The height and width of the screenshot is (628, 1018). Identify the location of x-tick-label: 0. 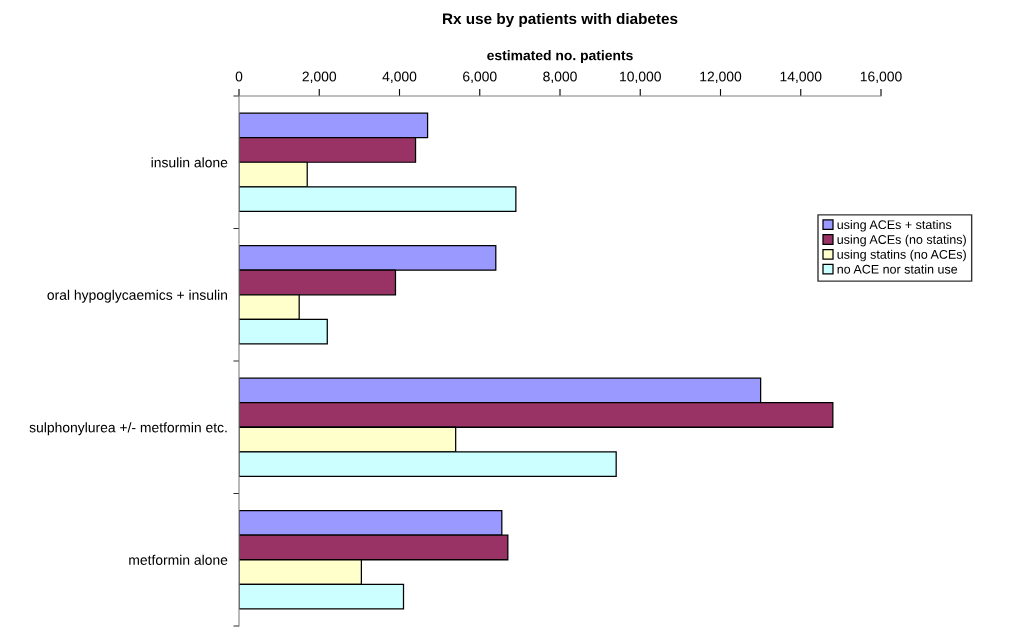
(239, 76).